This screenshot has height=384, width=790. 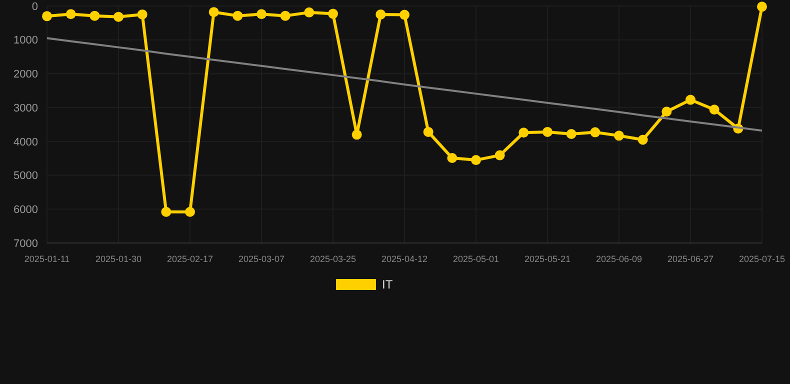 What do you see at coordinates (404, 259) in the screenshot?
I see `x-tick-label: 2025-04-12` at bounding box center [404, 259].